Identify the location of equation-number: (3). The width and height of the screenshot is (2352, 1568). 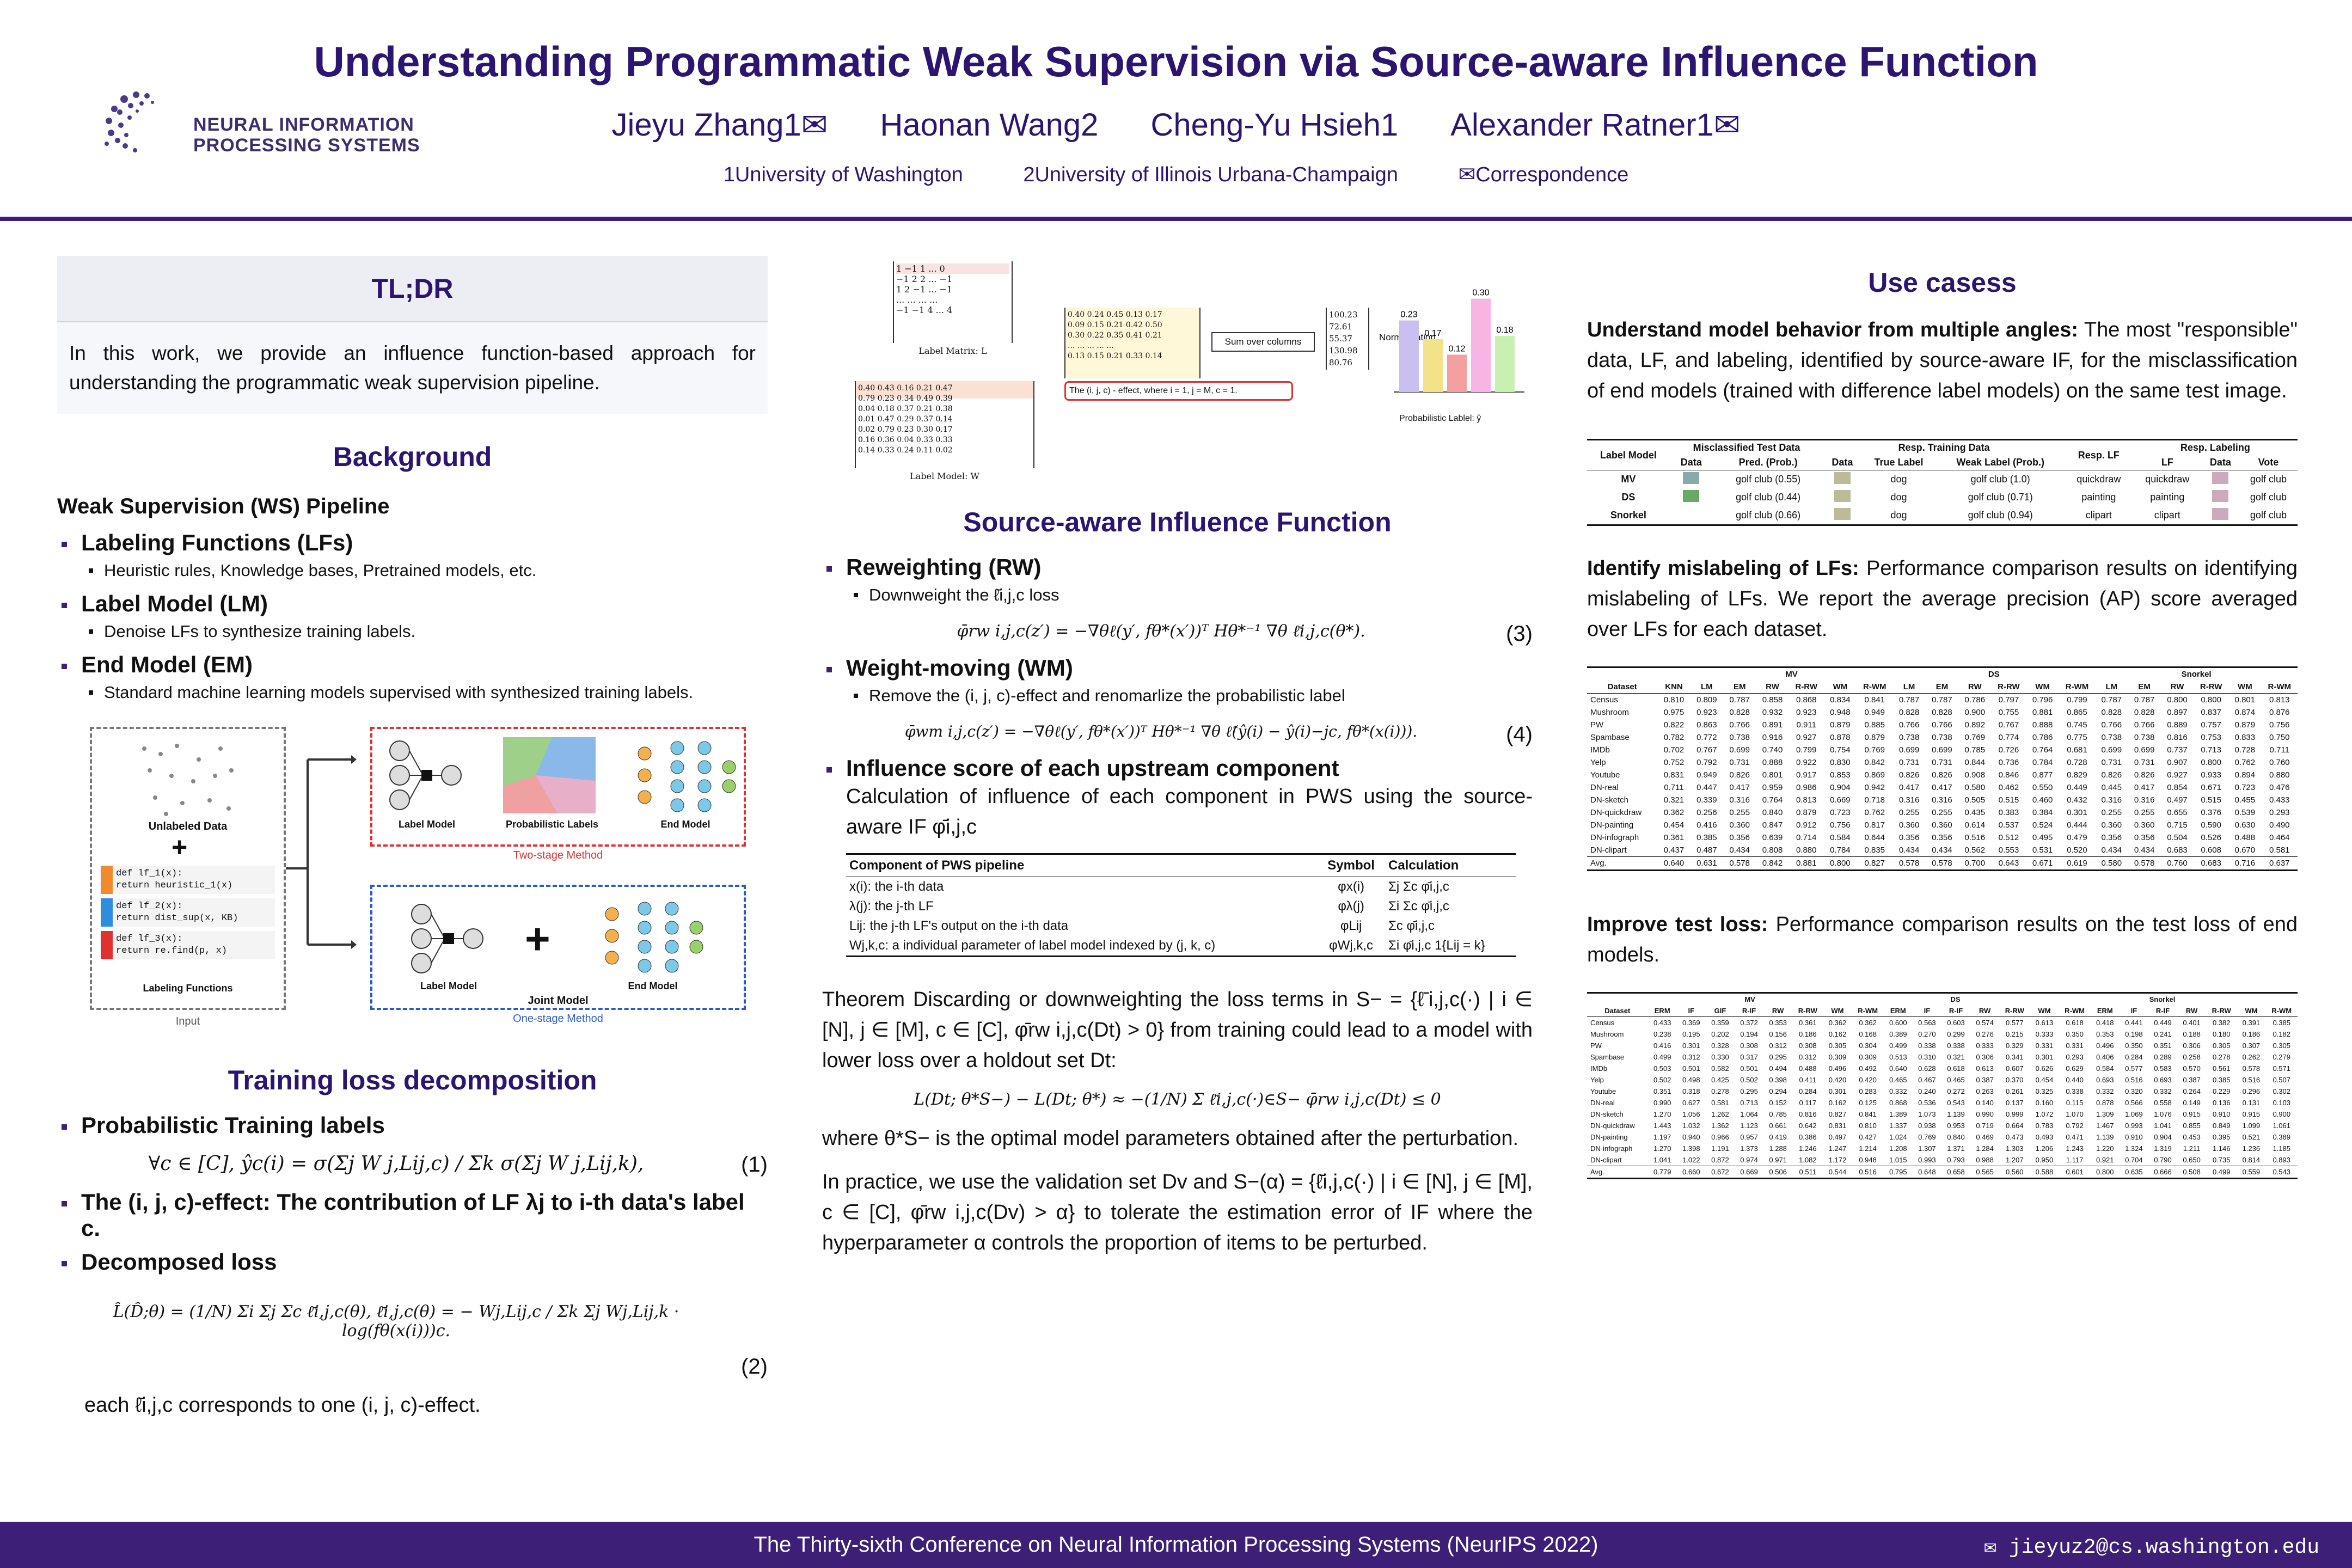
(1519, 634).